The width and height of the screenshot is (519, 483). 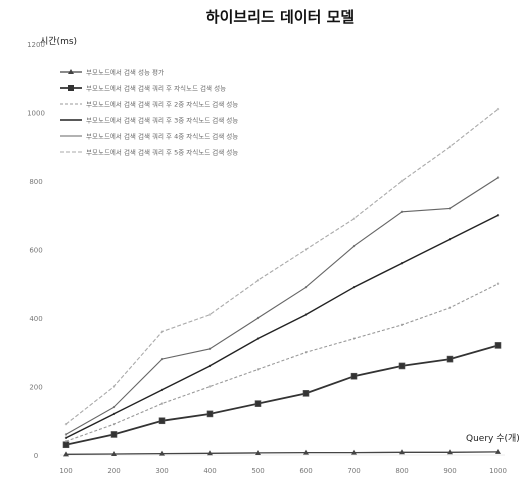 What do you see at coordinates (280, 17) in the screenshot?
I see `chart-title: 하이브리드 데이터 모델` at bounding box center [280, 17].